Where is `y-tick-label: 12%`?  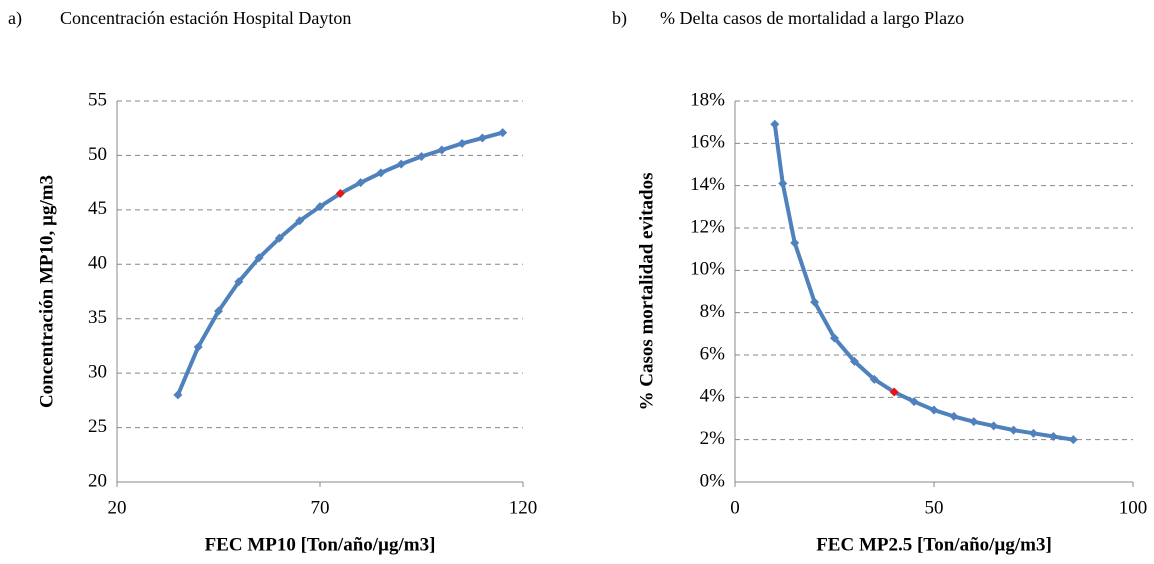
y-tick-label: 12% is located at coordinates (707, 226).